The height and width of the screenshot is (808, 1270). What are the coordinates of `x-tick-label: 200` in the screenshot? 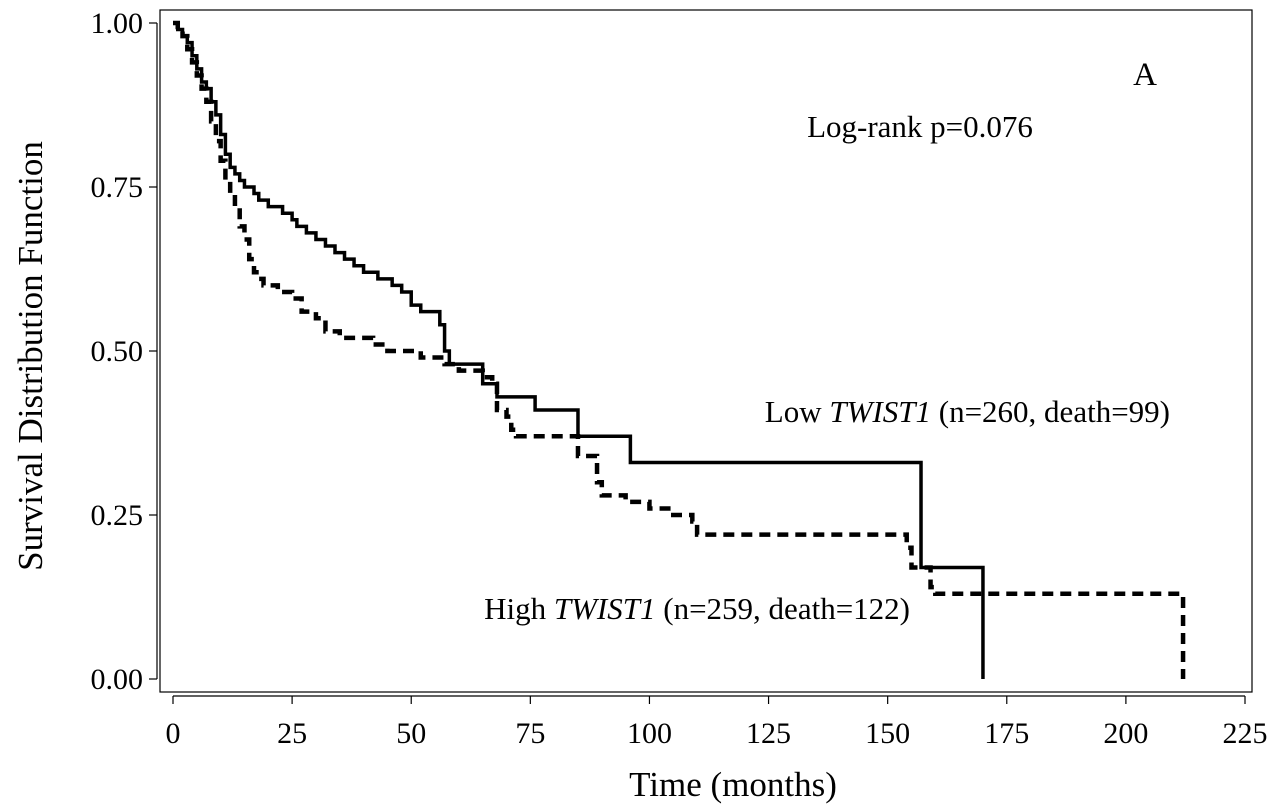 It's located at (1125, 733).